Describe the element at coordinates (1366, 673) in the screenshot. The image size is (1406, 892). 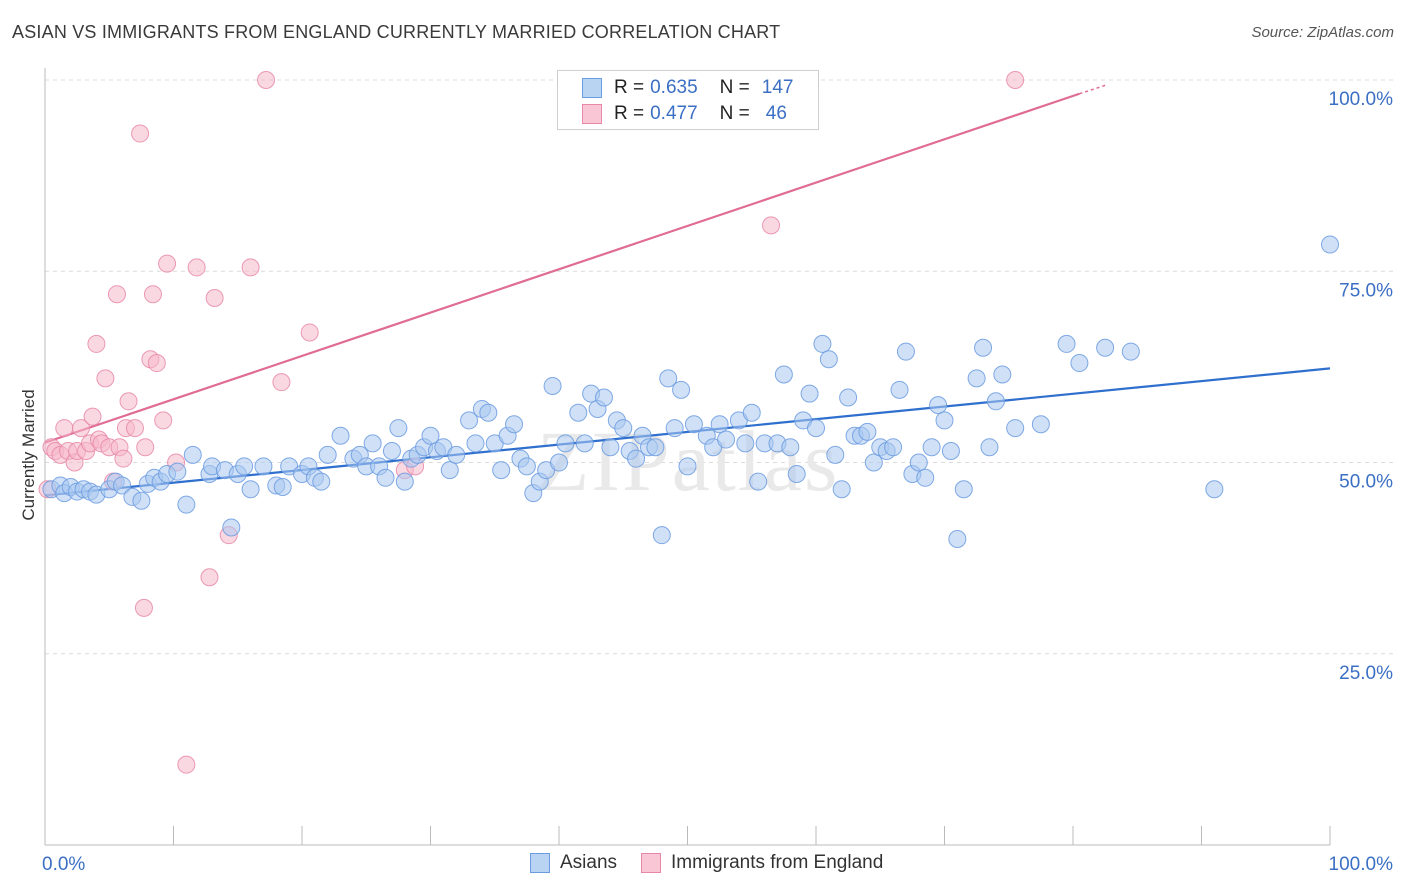
I see `y-tick-label: 25.0%` at that location.